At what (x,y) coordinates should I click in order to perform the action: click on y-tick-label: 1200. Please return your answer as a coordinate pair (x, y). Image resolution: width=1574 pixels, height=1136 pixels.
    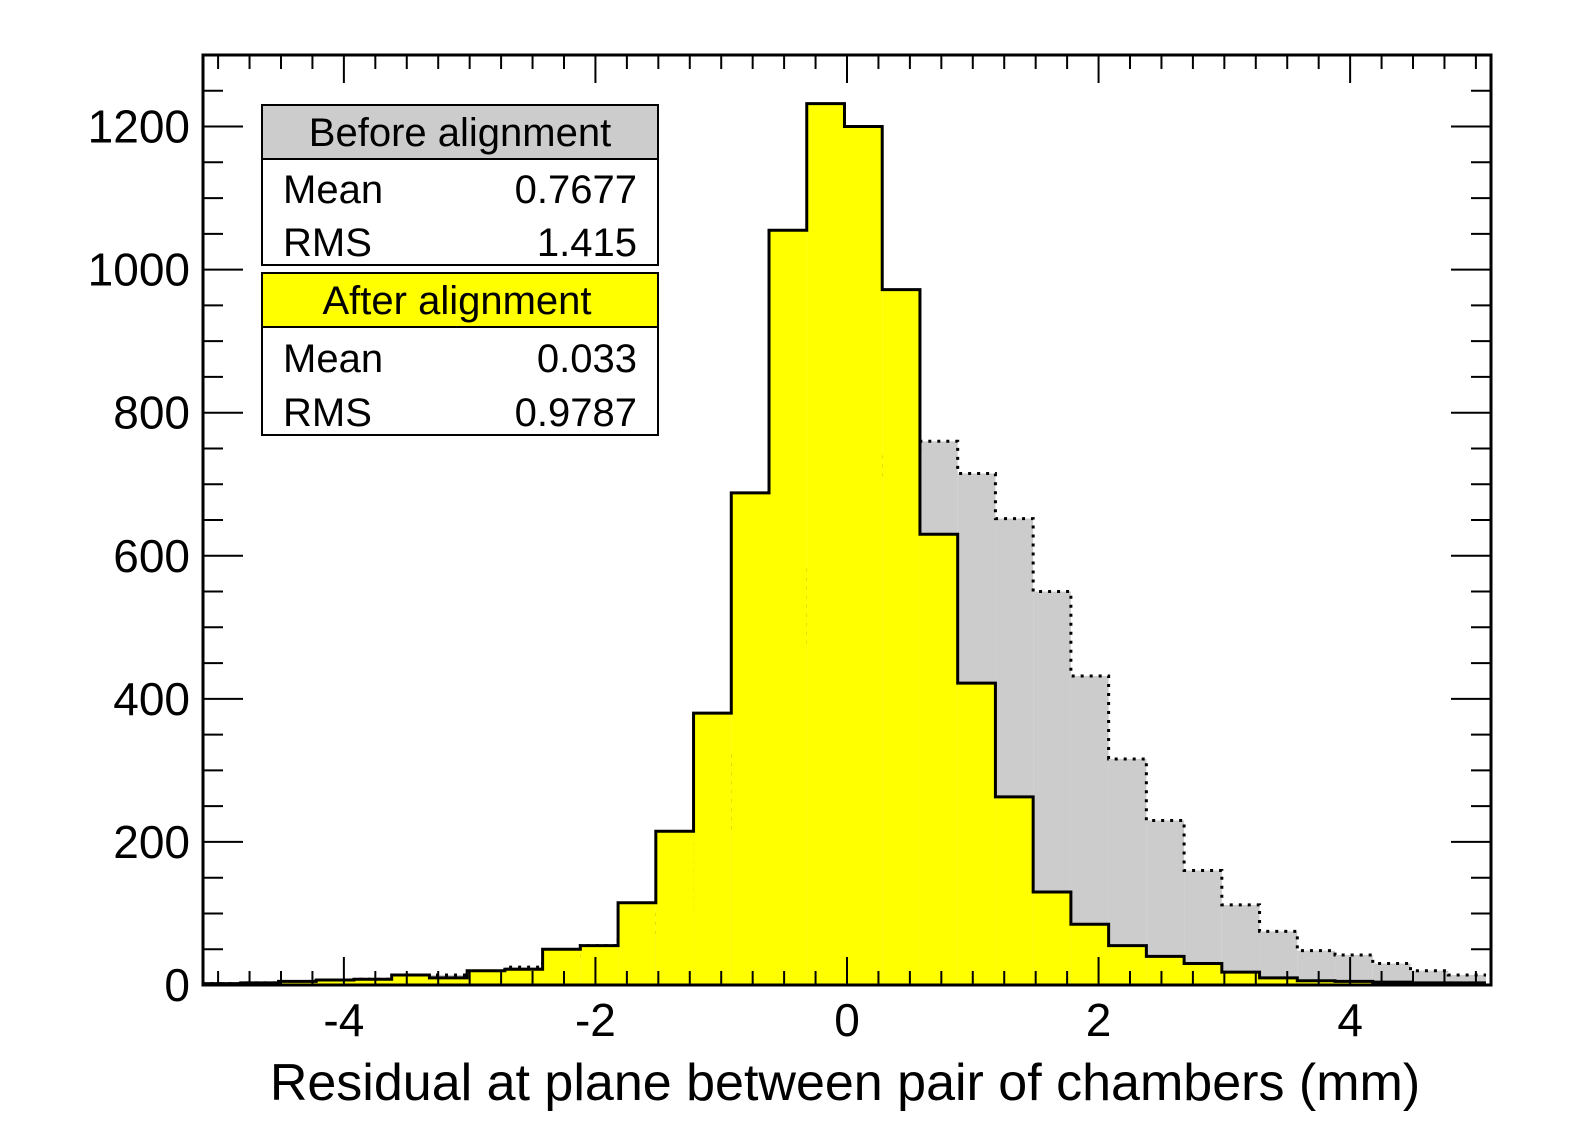
    Looking at the image, I should click on (139, 127).